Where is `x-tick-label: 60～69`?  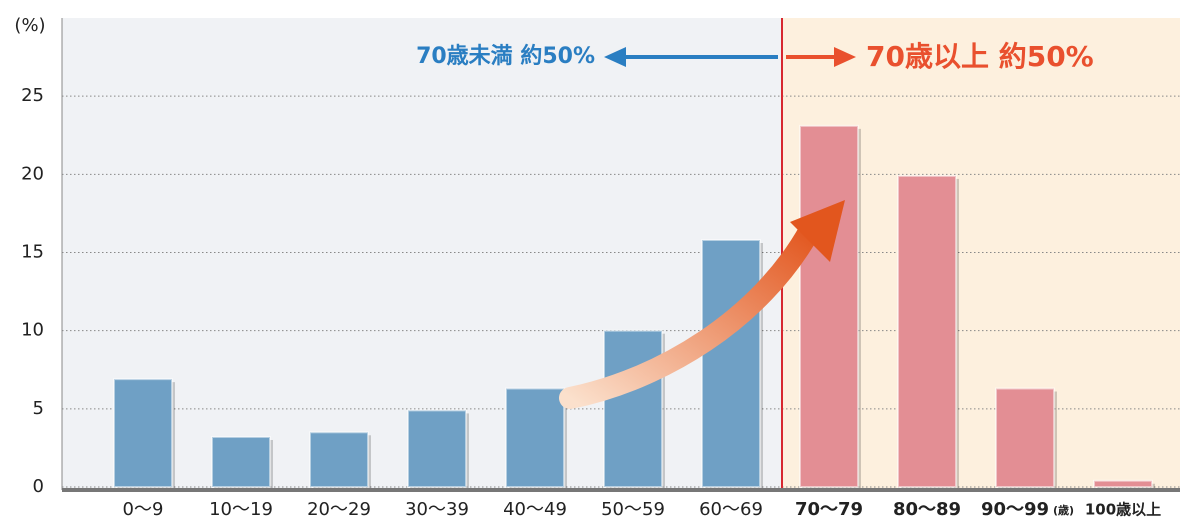 x-tick-label: 60～69 is located at coordinates (731, 509).